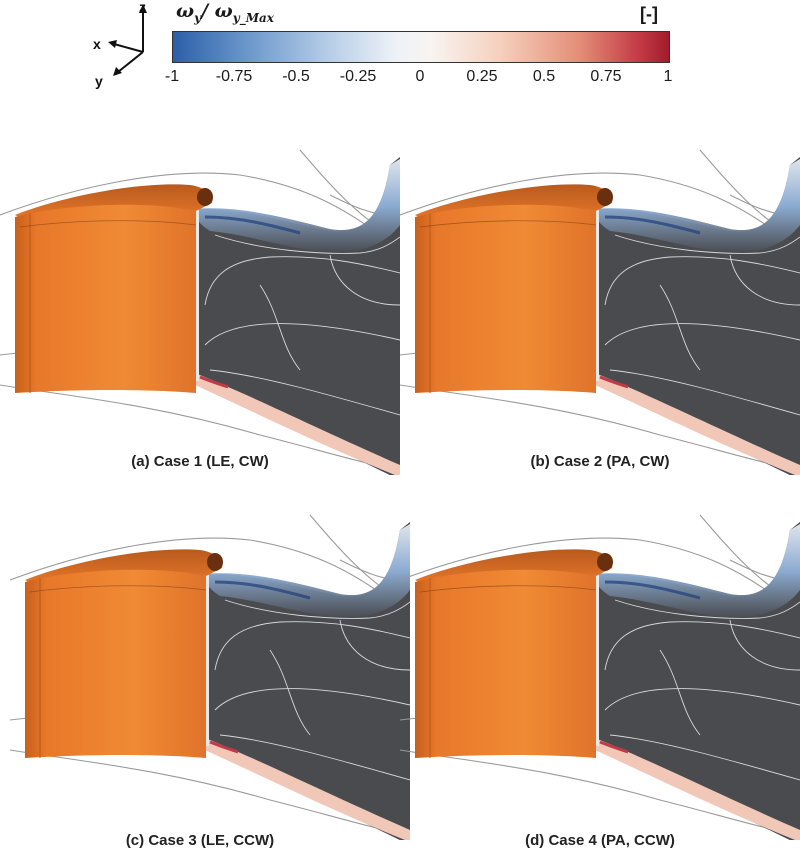 The width and height of the screenshot is (800, 856). I want to click on colorbar-tick: 0.5, so click(544, 76).